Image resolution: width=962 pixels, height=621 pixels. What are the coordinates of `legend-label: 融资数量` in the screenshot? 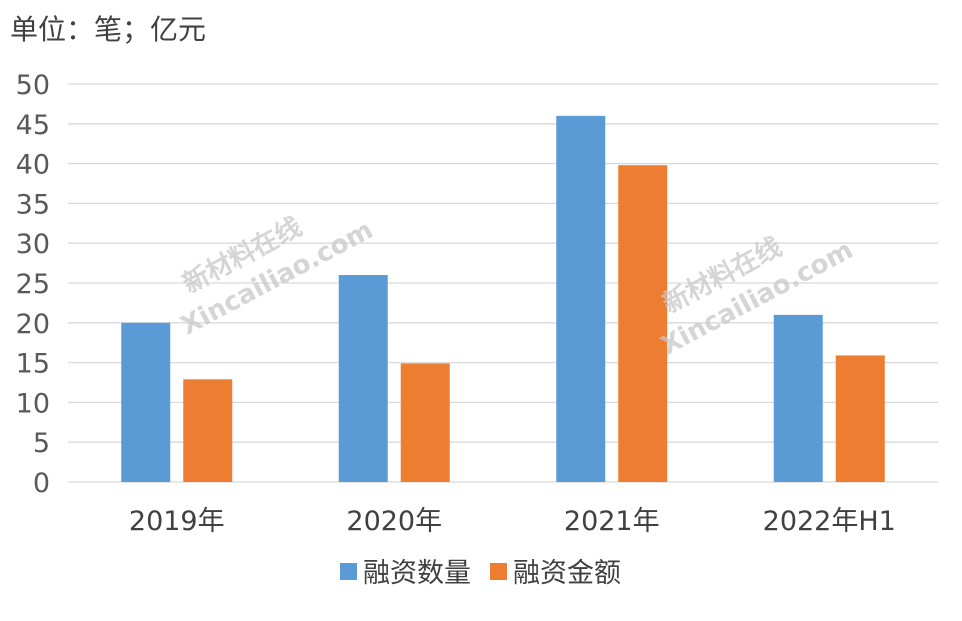 It's located at (417, 573).